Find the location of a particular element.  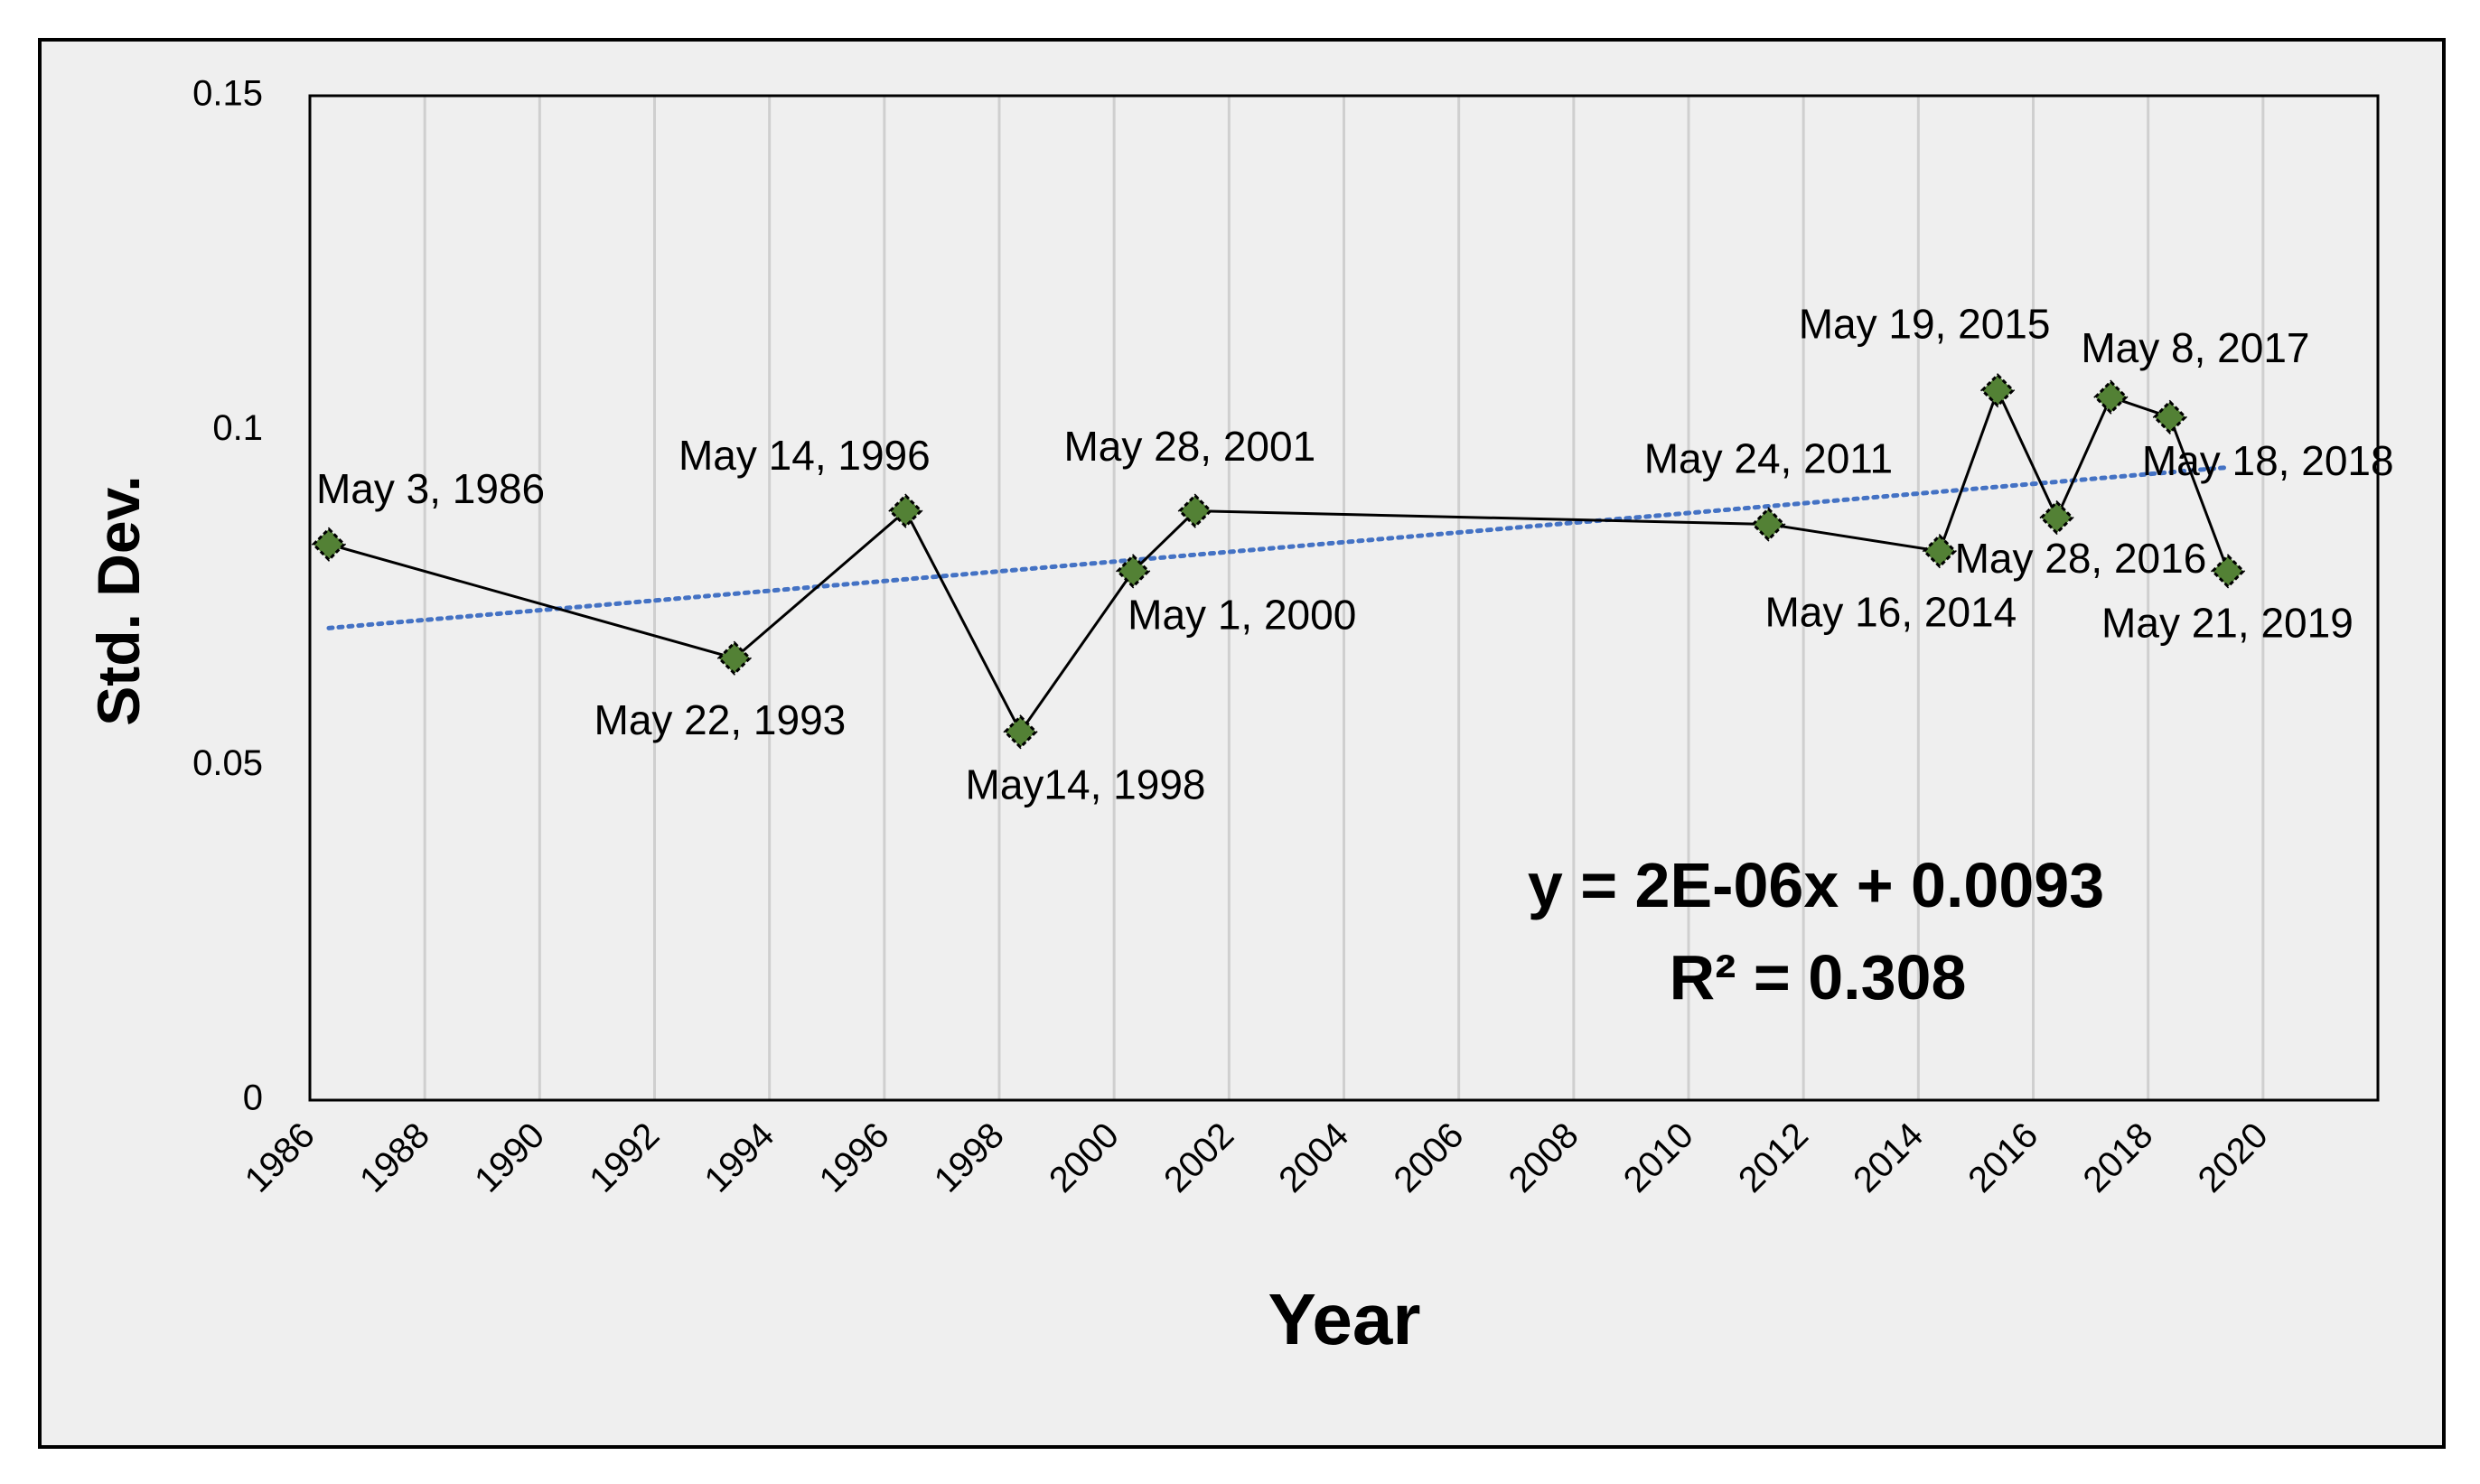

trendline-equation: y = 2E-06x + 0.0093 is located at coordinates (1816, 885).